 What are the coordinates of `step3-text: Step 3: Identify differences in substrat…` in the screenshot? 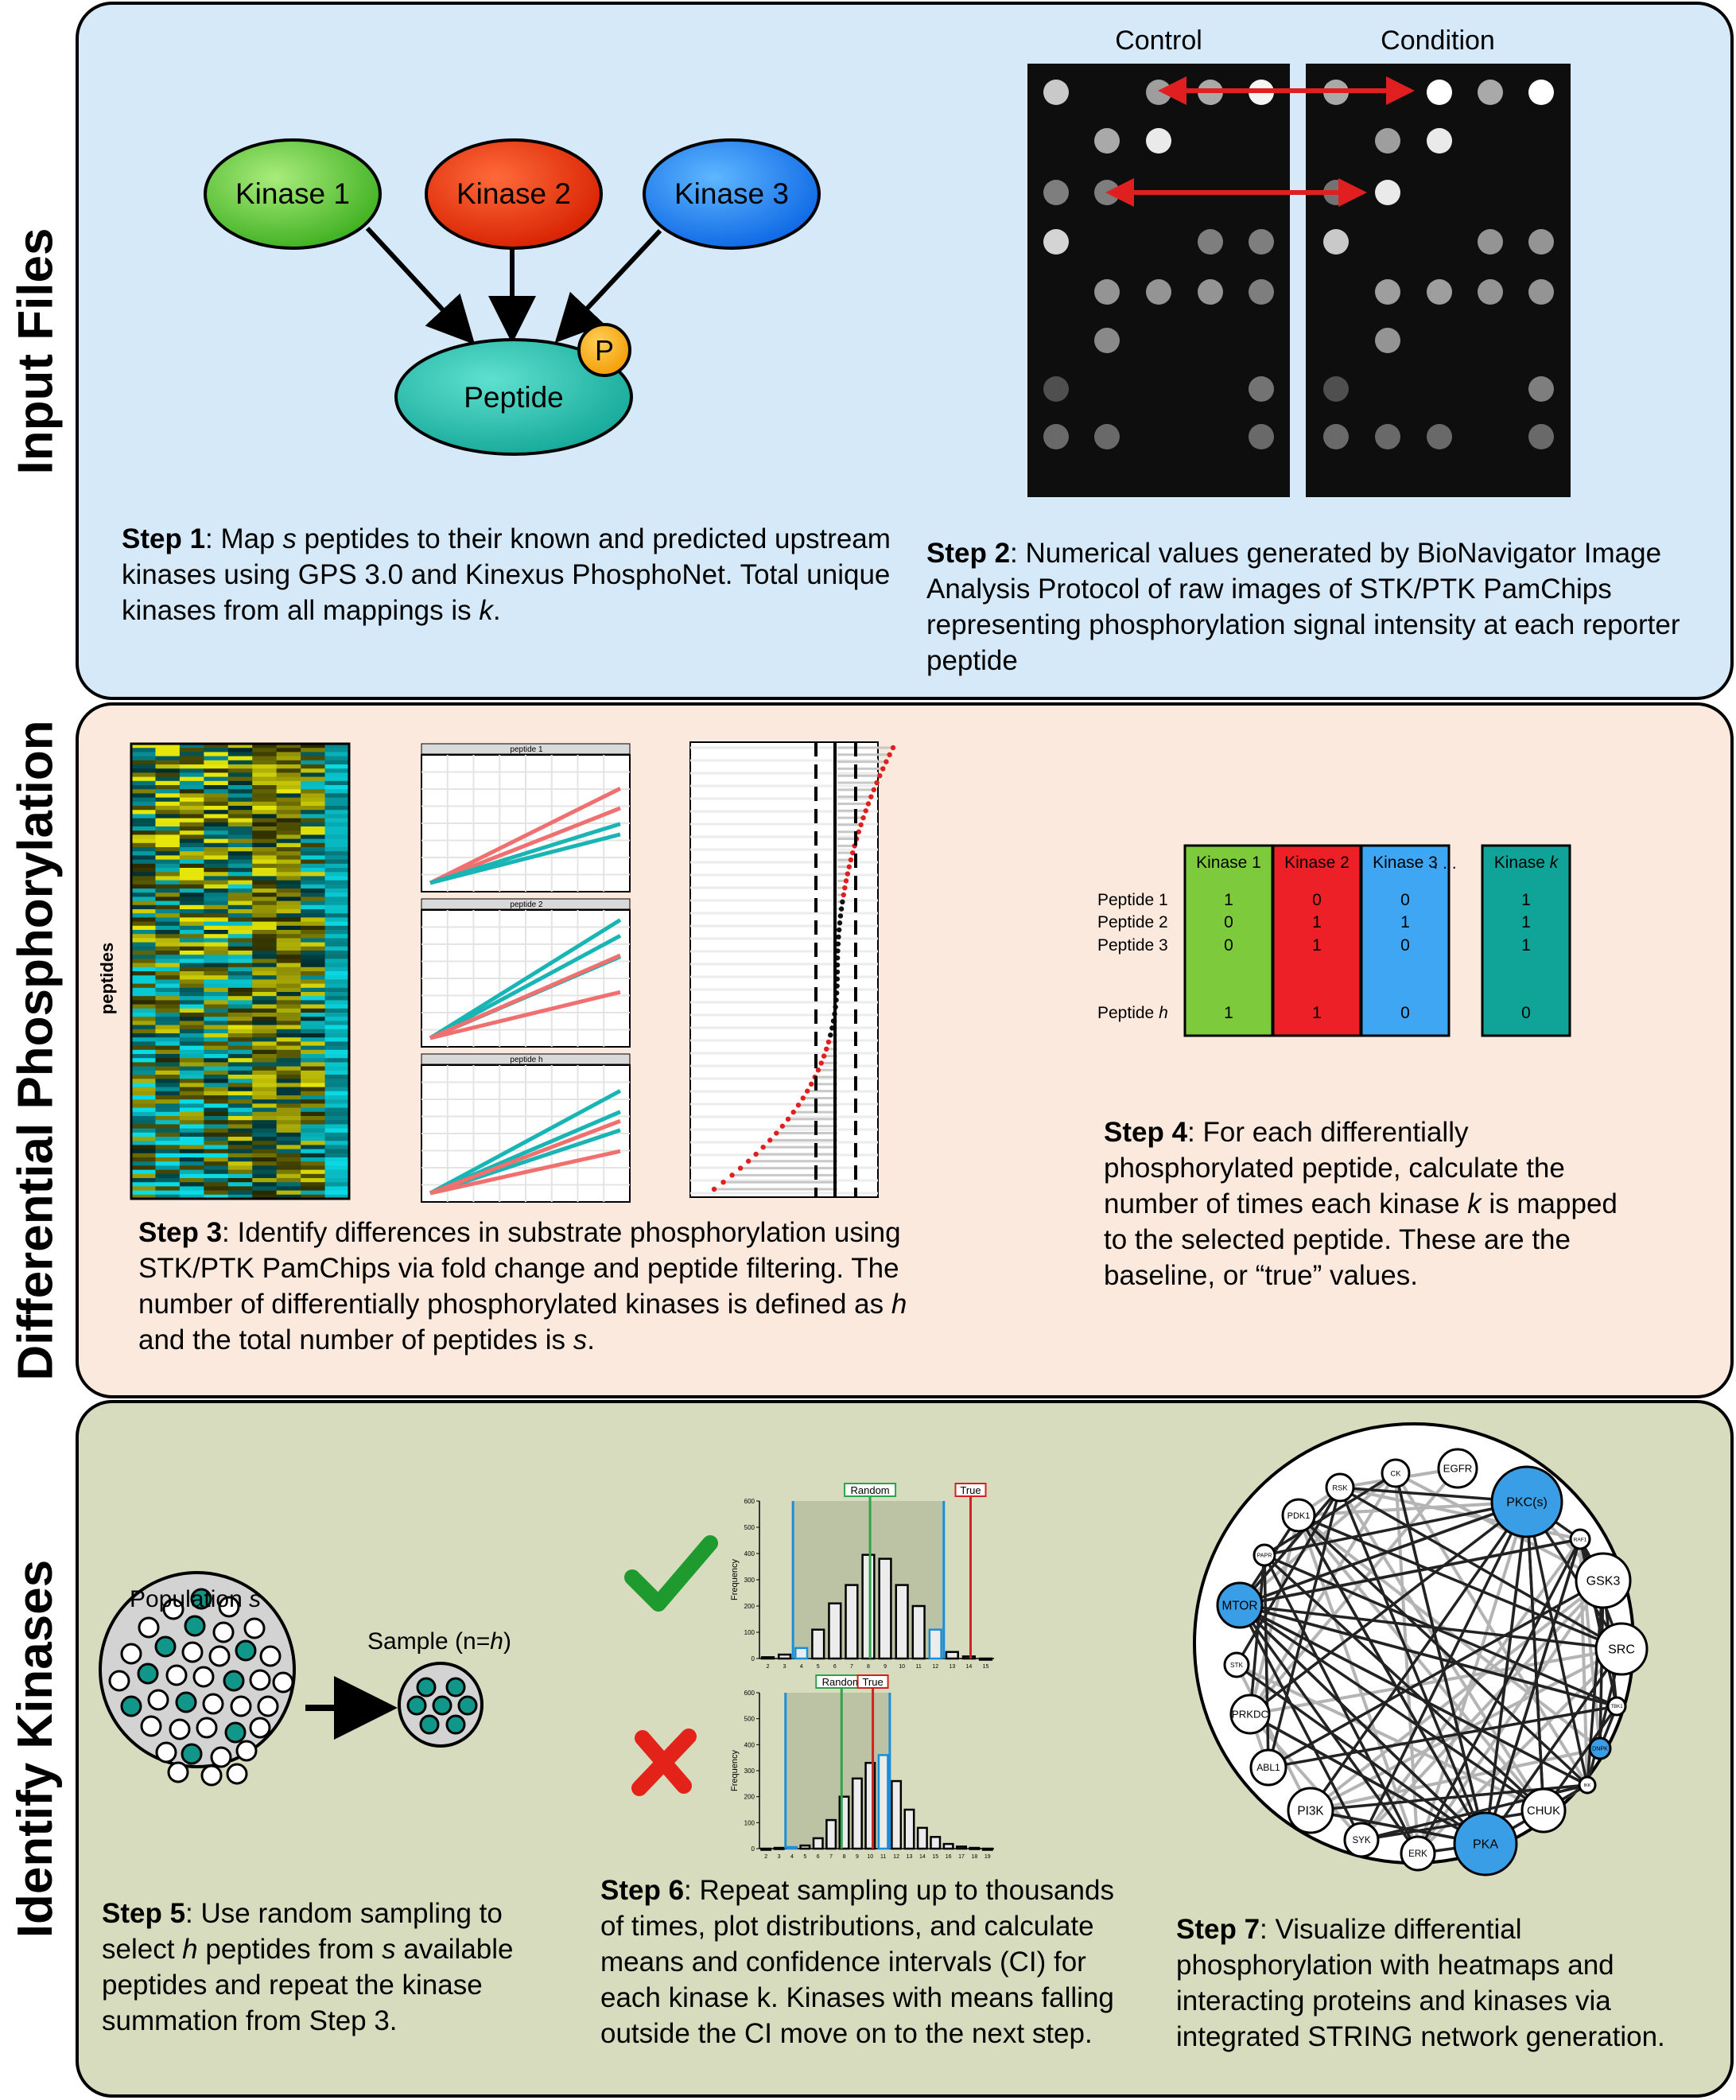 It's located at (522, 1286).